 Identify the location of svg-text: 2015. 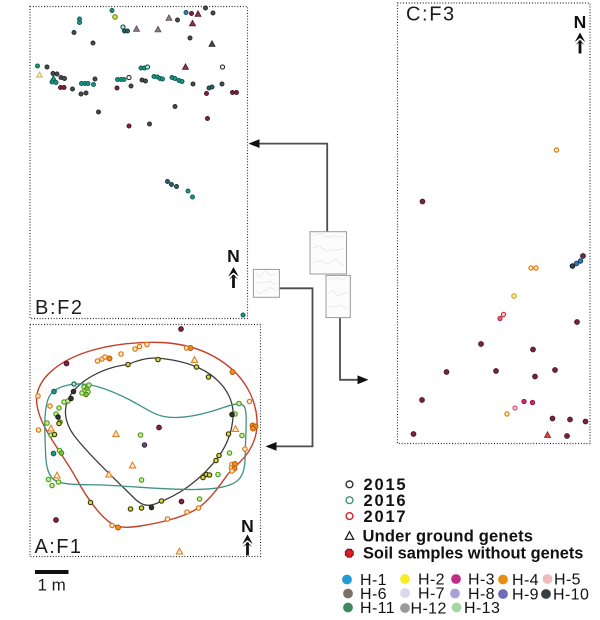
(386, 485).